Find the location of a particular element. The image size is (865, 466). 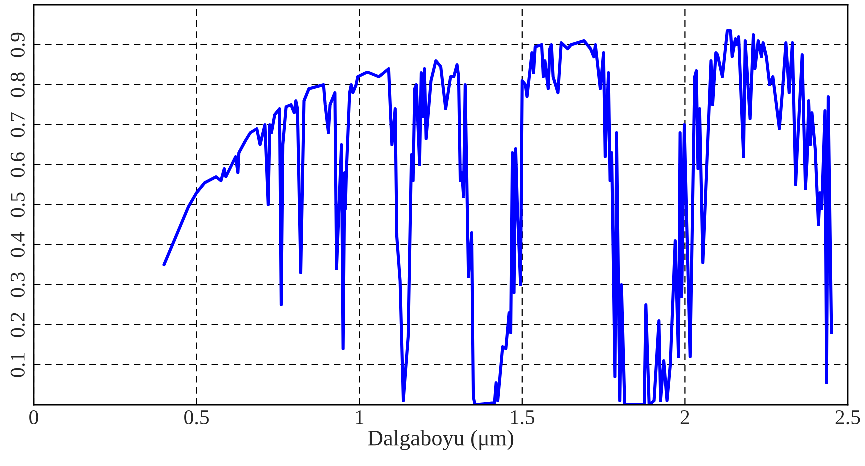

x-tick-label: 2 is located at coordinates (685, 417).